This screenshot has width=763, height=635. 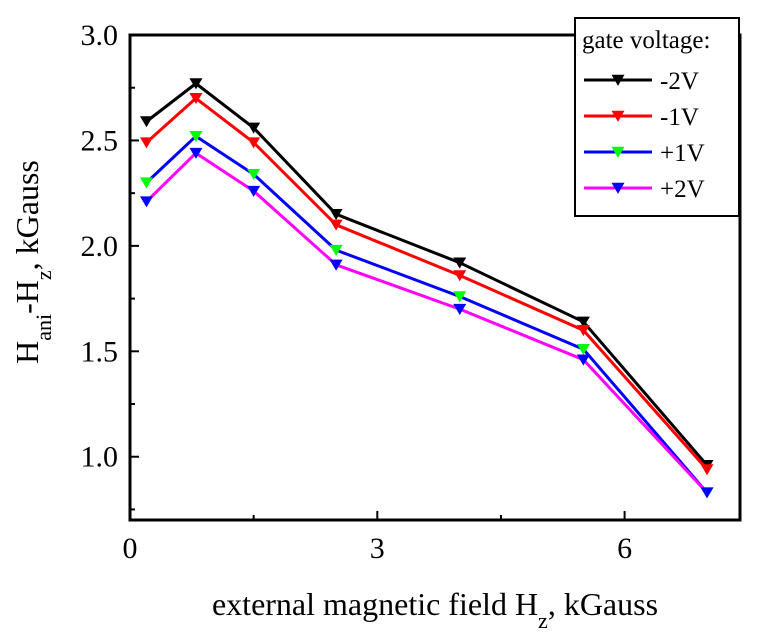 I want to click on y-tick-label: 1.5, so click(x=100, y=351).